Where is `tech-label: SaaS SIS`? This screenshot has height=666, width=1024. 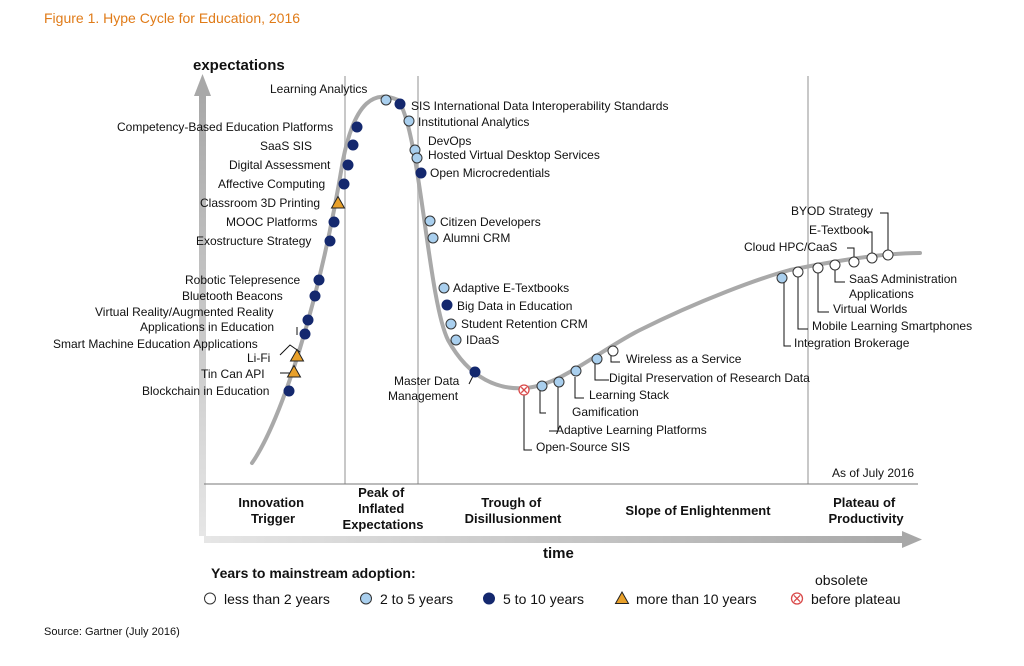 tech-label: SaaS SIS is located at coordinates (286, 146).